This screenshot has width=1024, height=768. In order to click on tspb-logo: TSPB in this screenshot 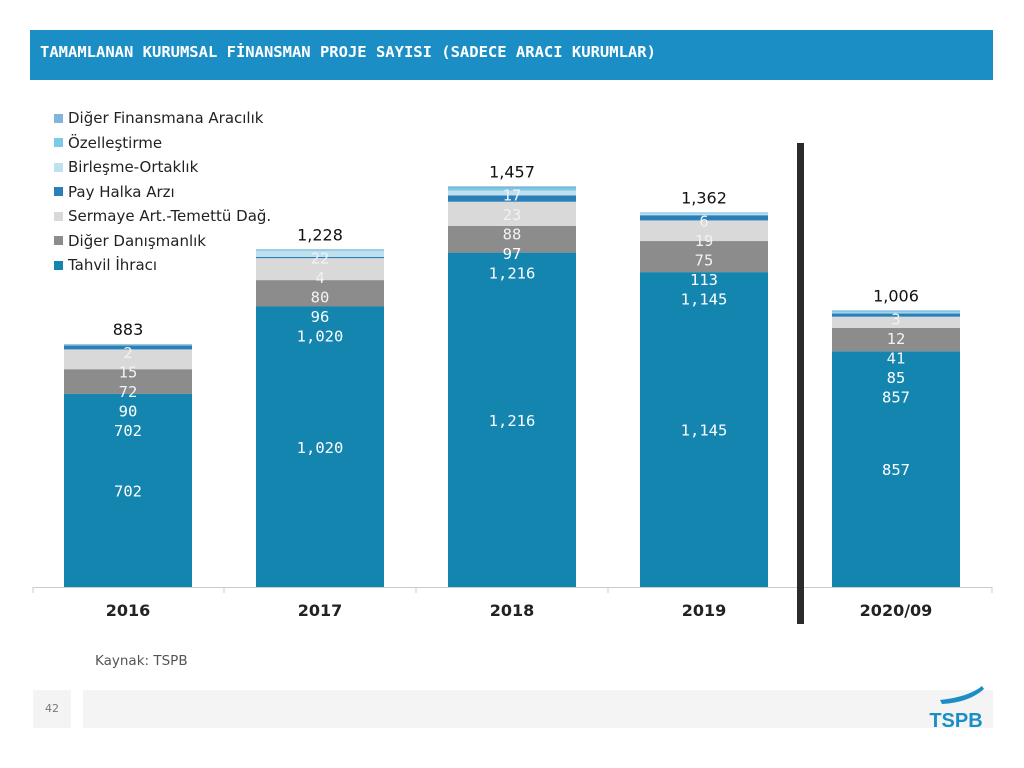, I will do `click(956, 709)`.